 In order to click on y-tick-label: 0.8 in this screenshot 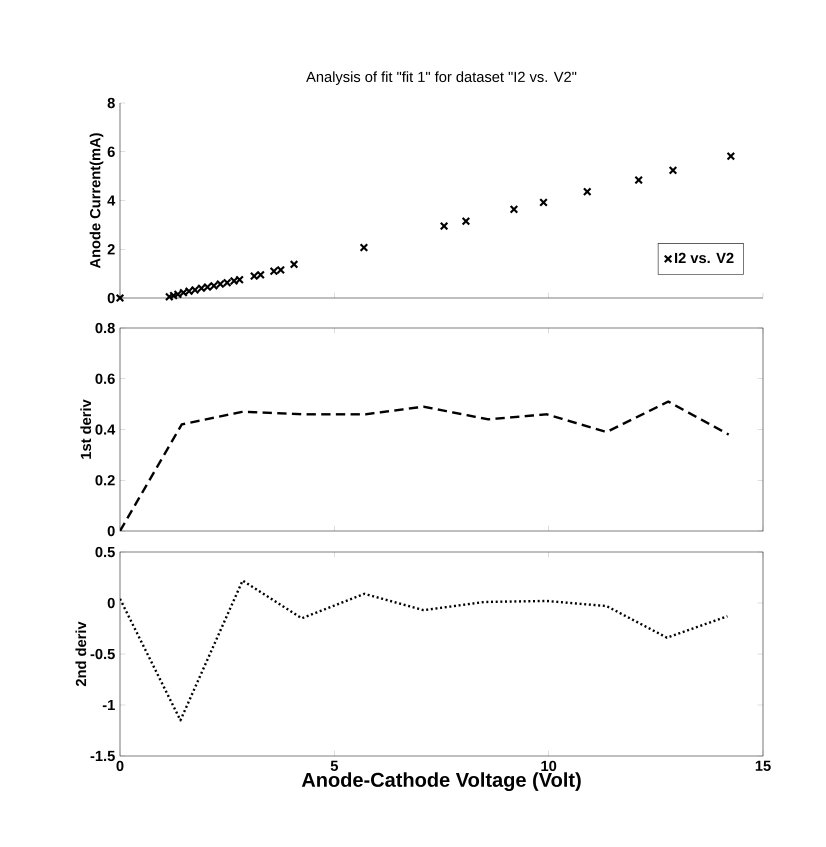, I will do `click(105, 328)`.